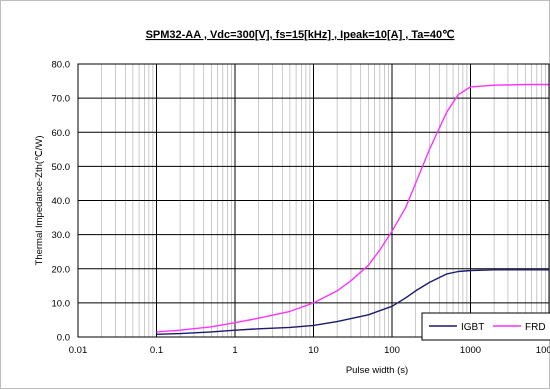  I want to click on series-line-igbt, so click(352, 302).